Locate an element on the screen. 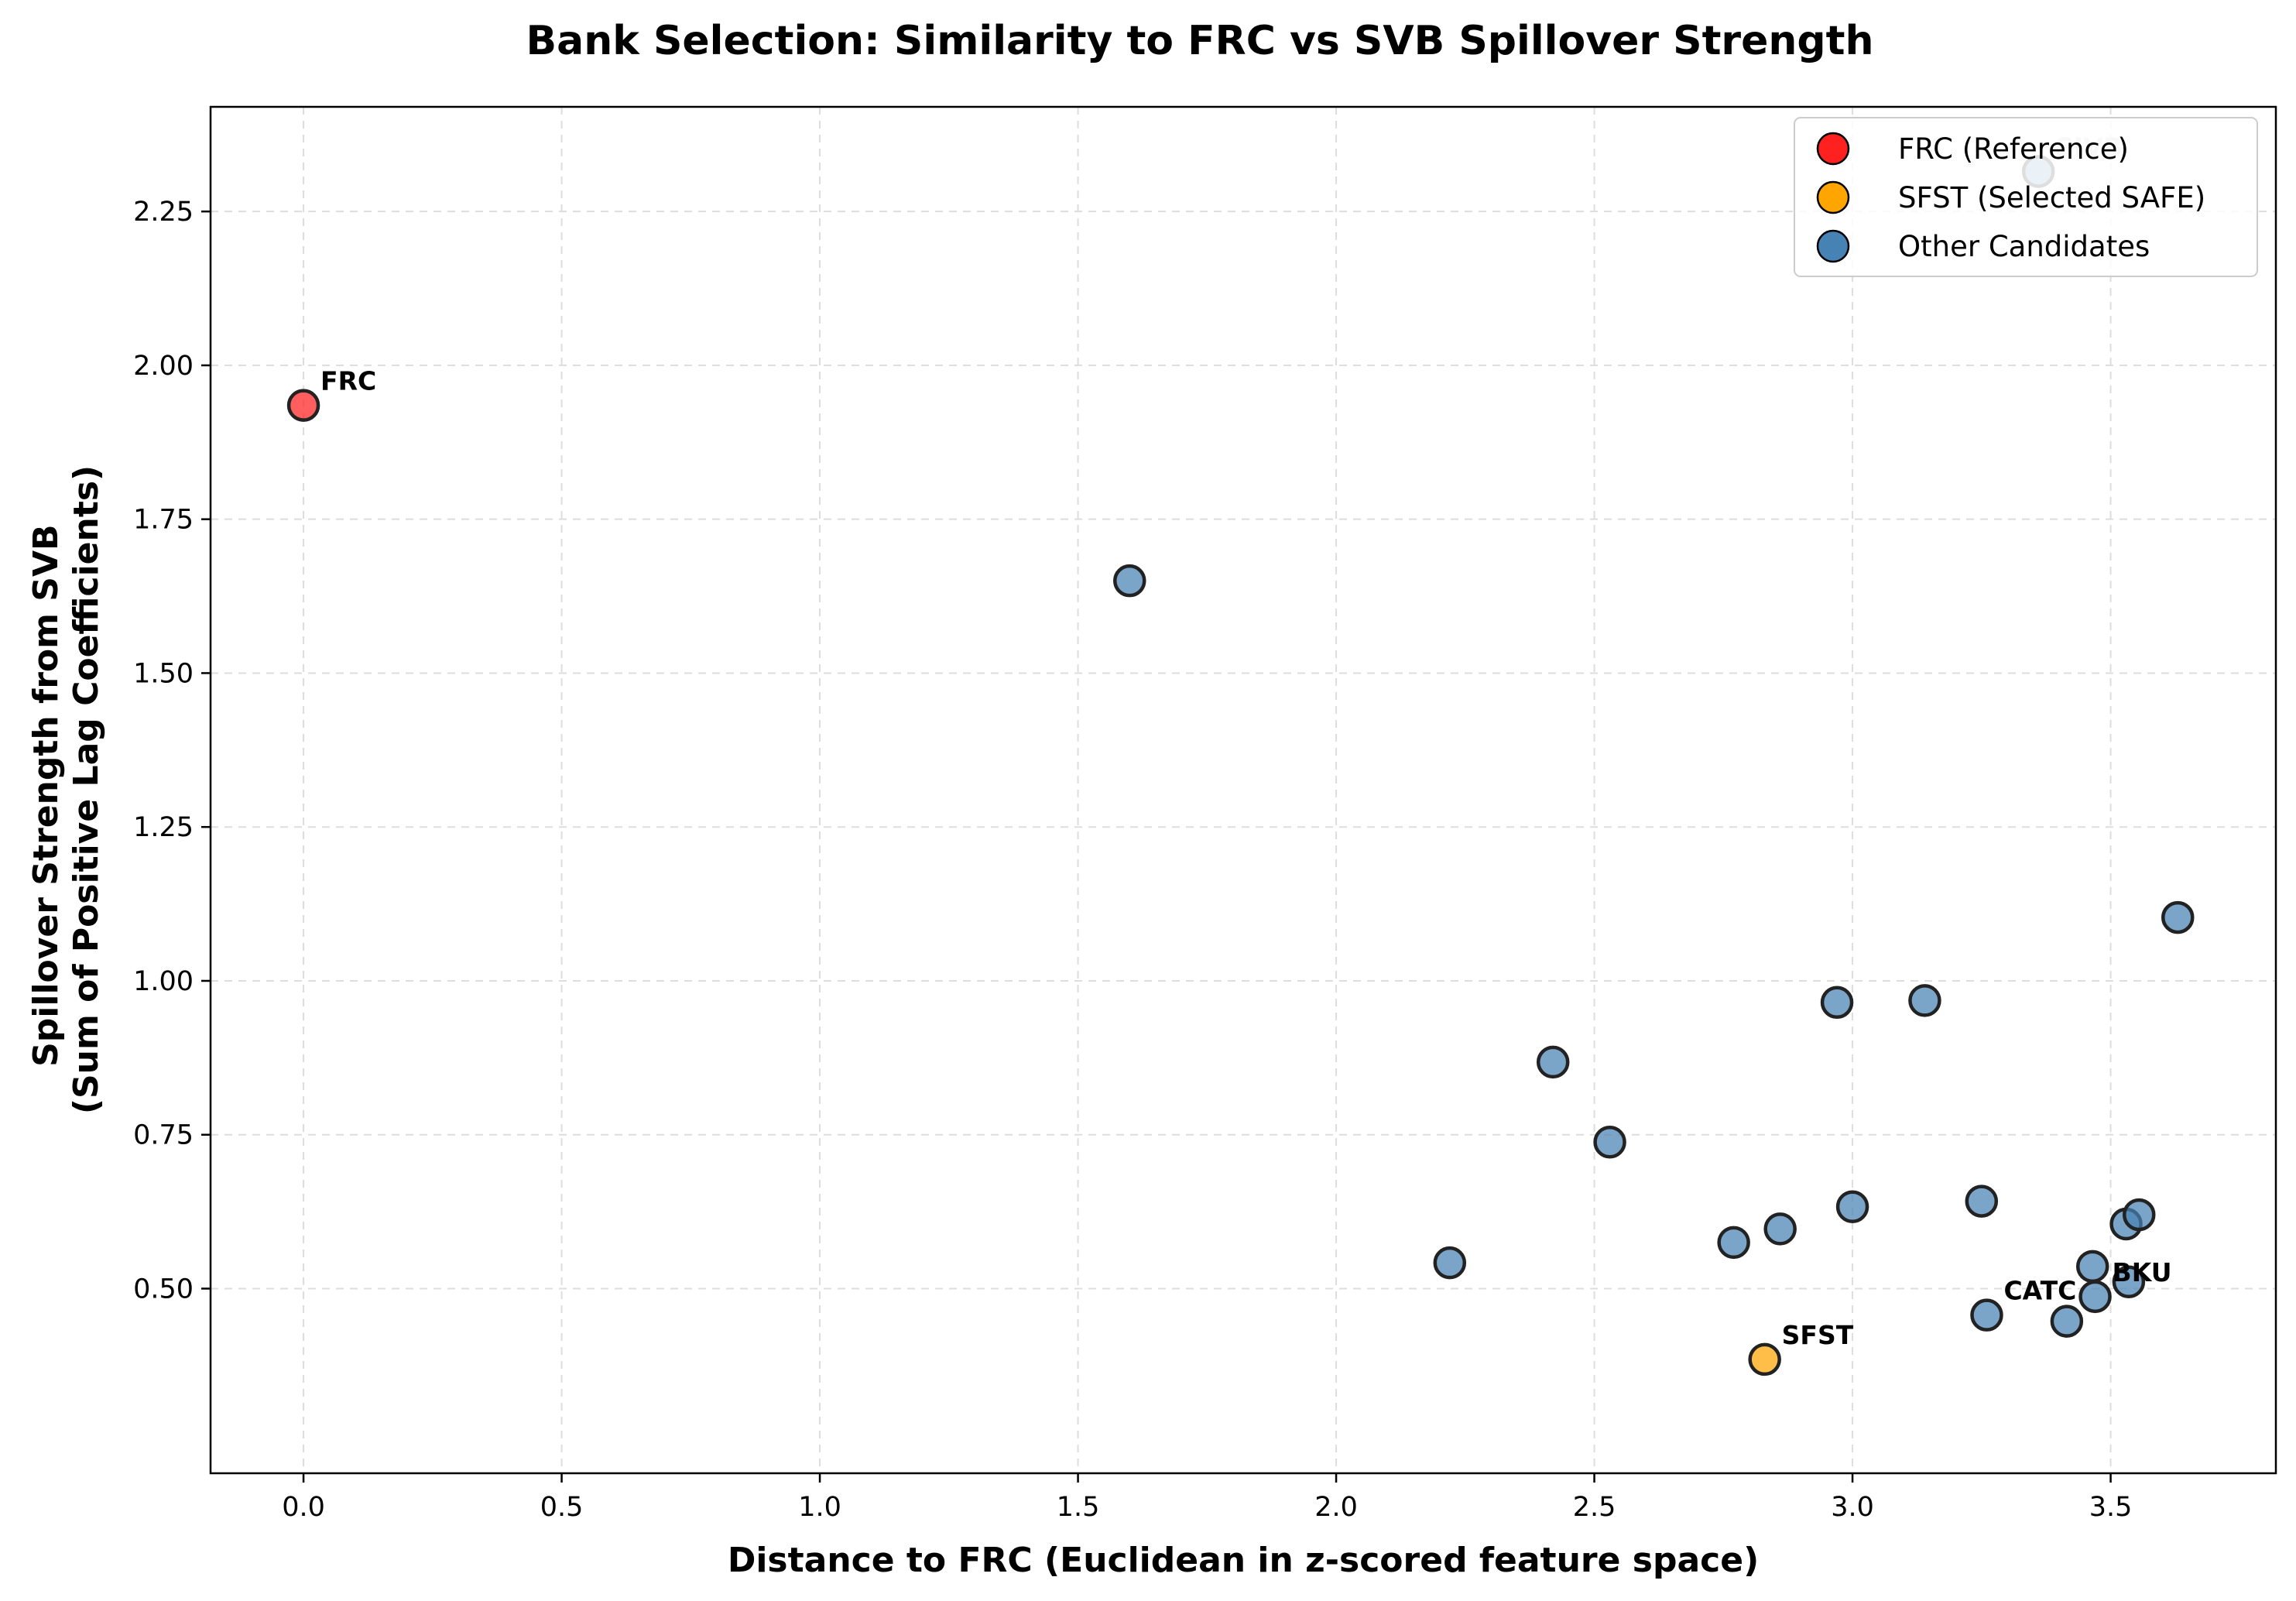 The image size is (2296, 1601). legend-marker-selected is located at coordinates (1833, 197).